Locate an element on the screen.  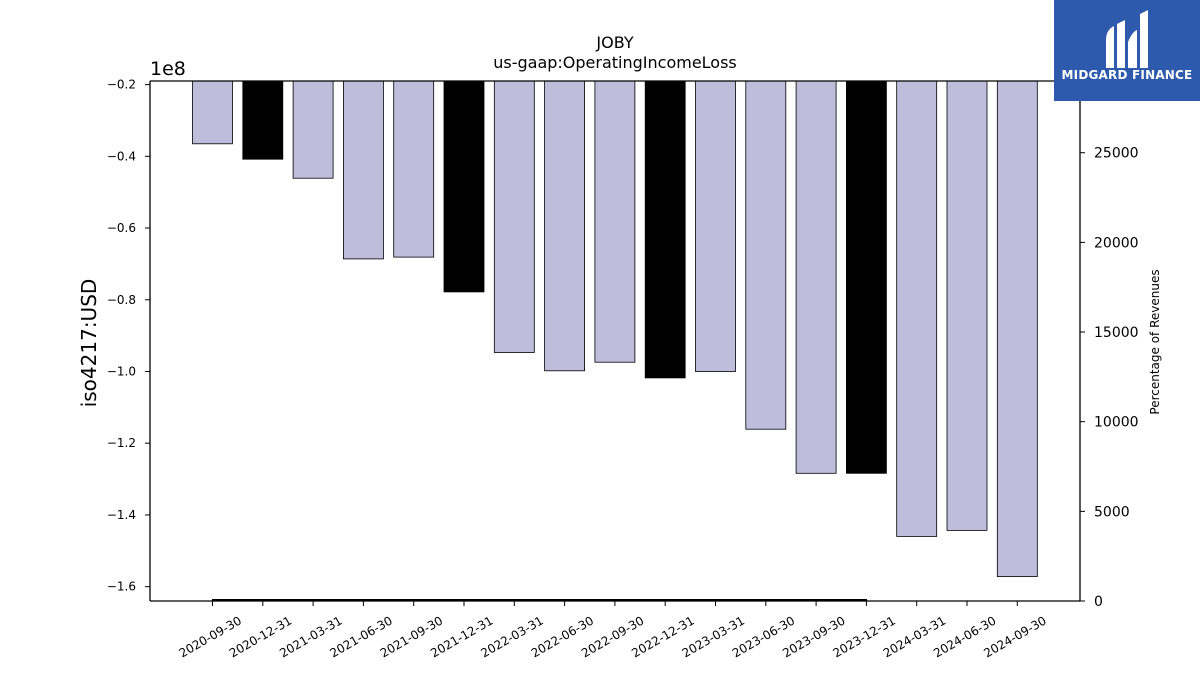
chart-title: JOBY is located at coordinates (614, 42).